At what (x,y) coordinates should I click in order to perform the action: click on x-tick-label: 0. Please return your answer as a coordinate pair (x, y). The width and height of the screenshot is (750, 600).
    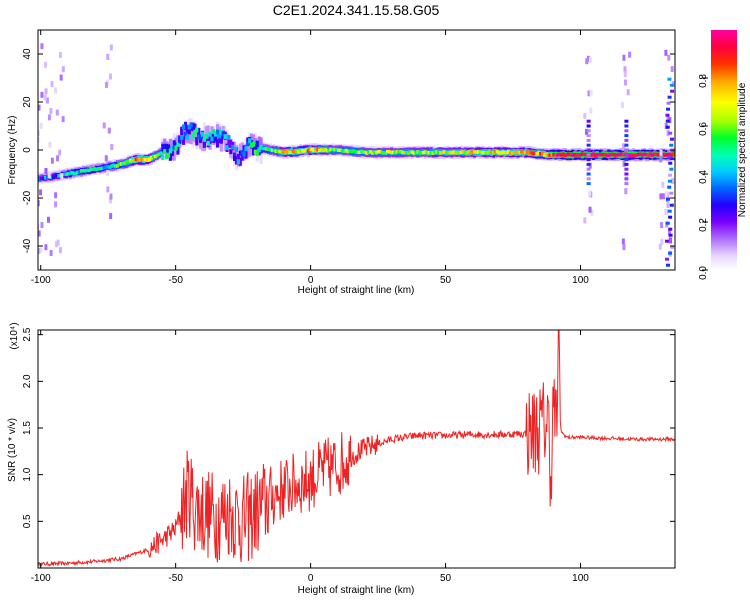
    Looking at the image, I should click on (311, 280).